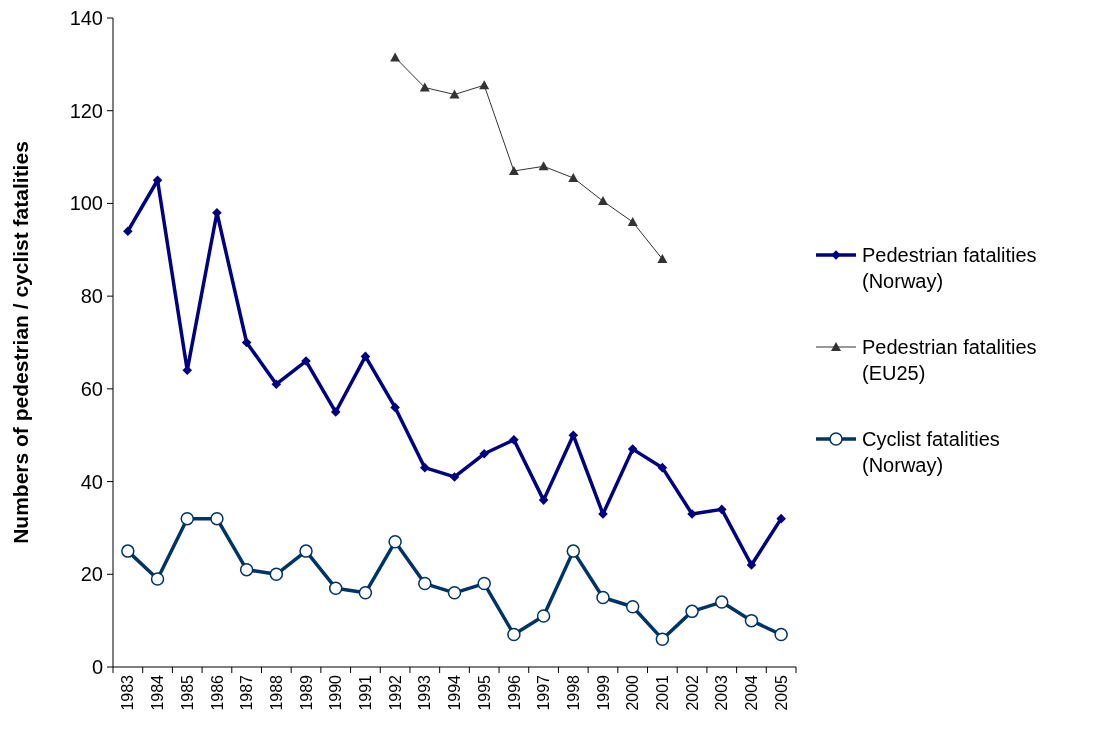 The height and width of the screenshot is (738, 1103). I want to click on x-tick-label: 2001, so click(662, 692).